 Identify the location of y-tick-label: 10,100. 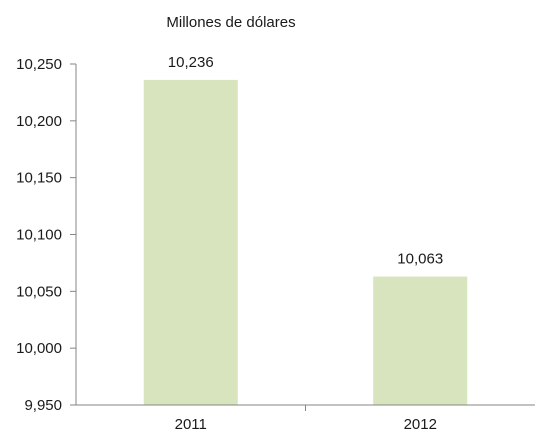
(39, 235).